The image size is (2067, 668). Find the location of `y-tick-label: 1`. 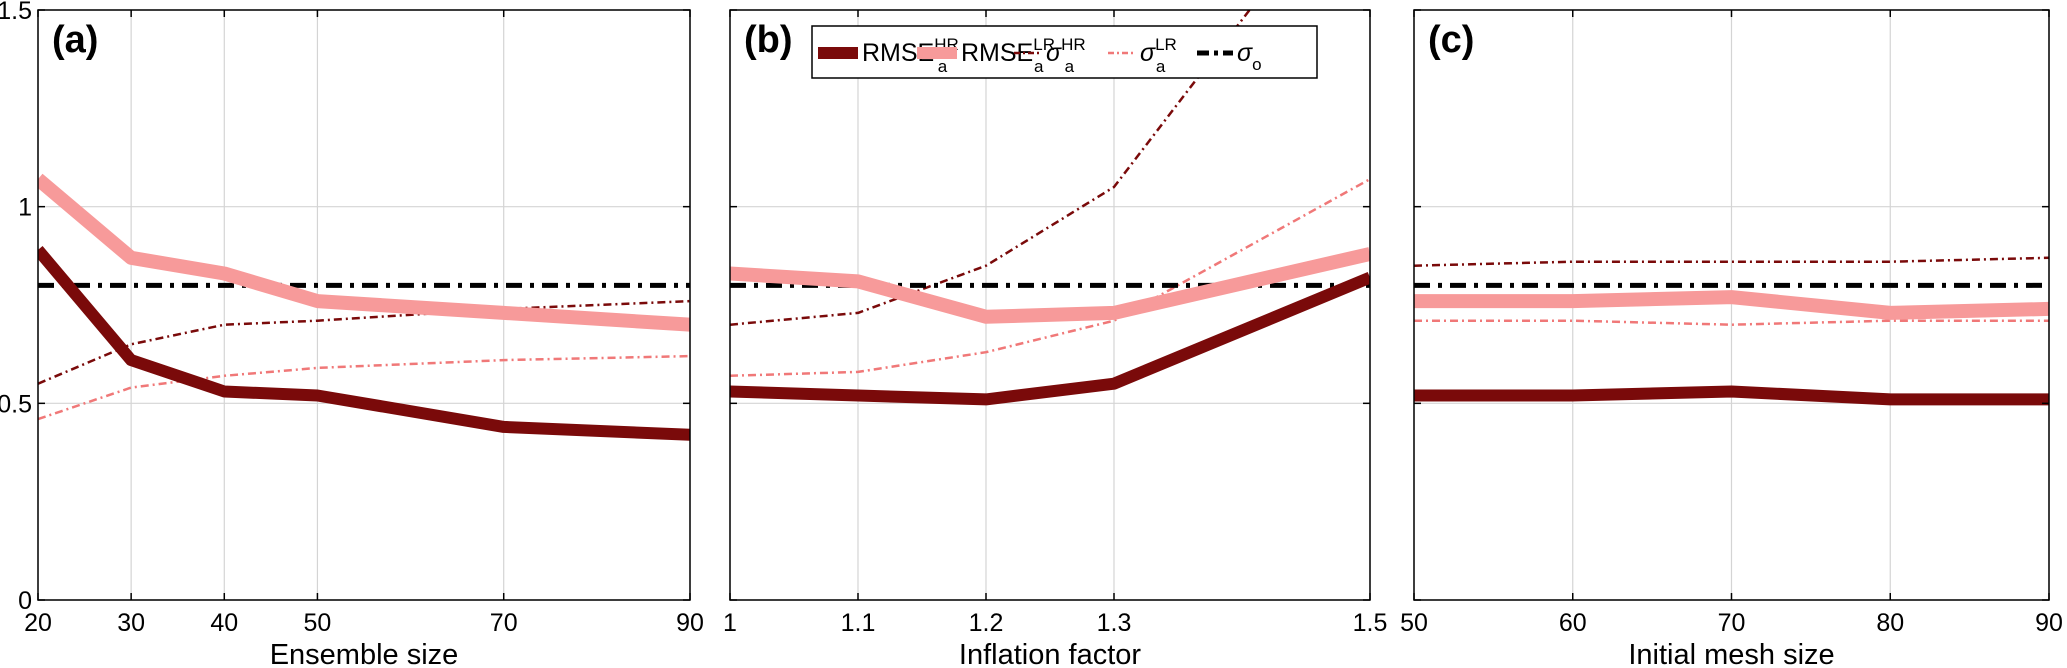

y-tick-label: 1 is located at coordinates (25, 208).